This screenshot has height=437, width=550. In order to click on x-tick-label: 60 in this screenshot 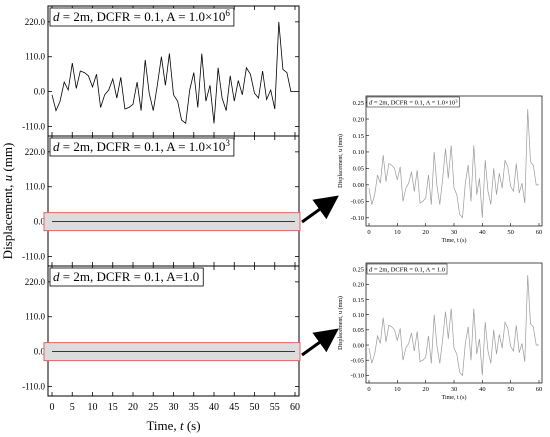, I will do `click(295, 407)`.